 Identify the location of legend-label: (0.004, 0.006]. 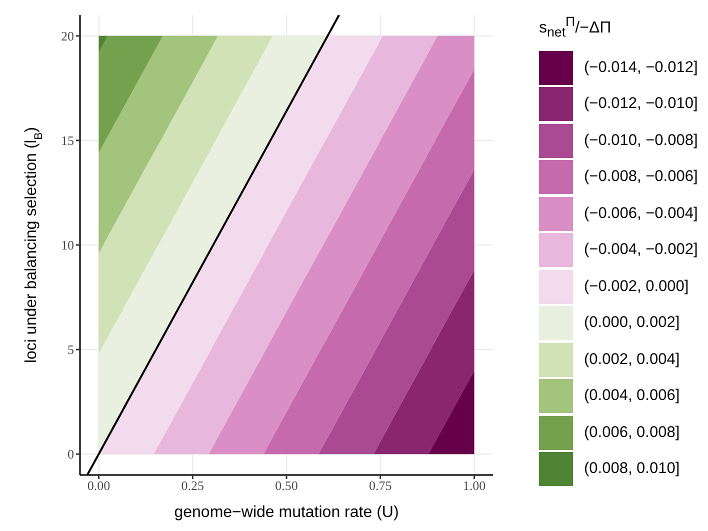
(632, 396).